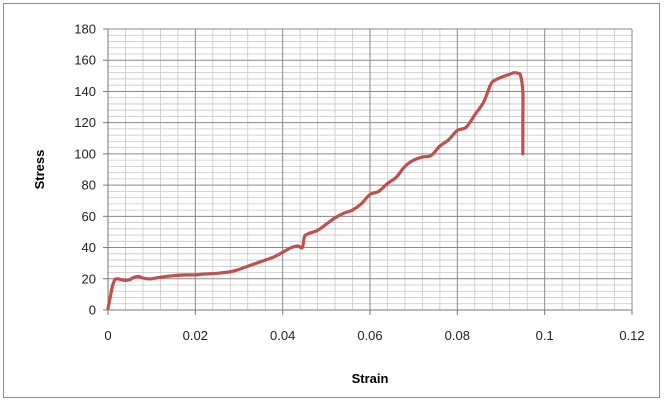 The width and height of the screenshot is (665, 403). Describe the element at coordinates (85, 60) in the screenshot. I see `y-tick-label: 160` at that location.